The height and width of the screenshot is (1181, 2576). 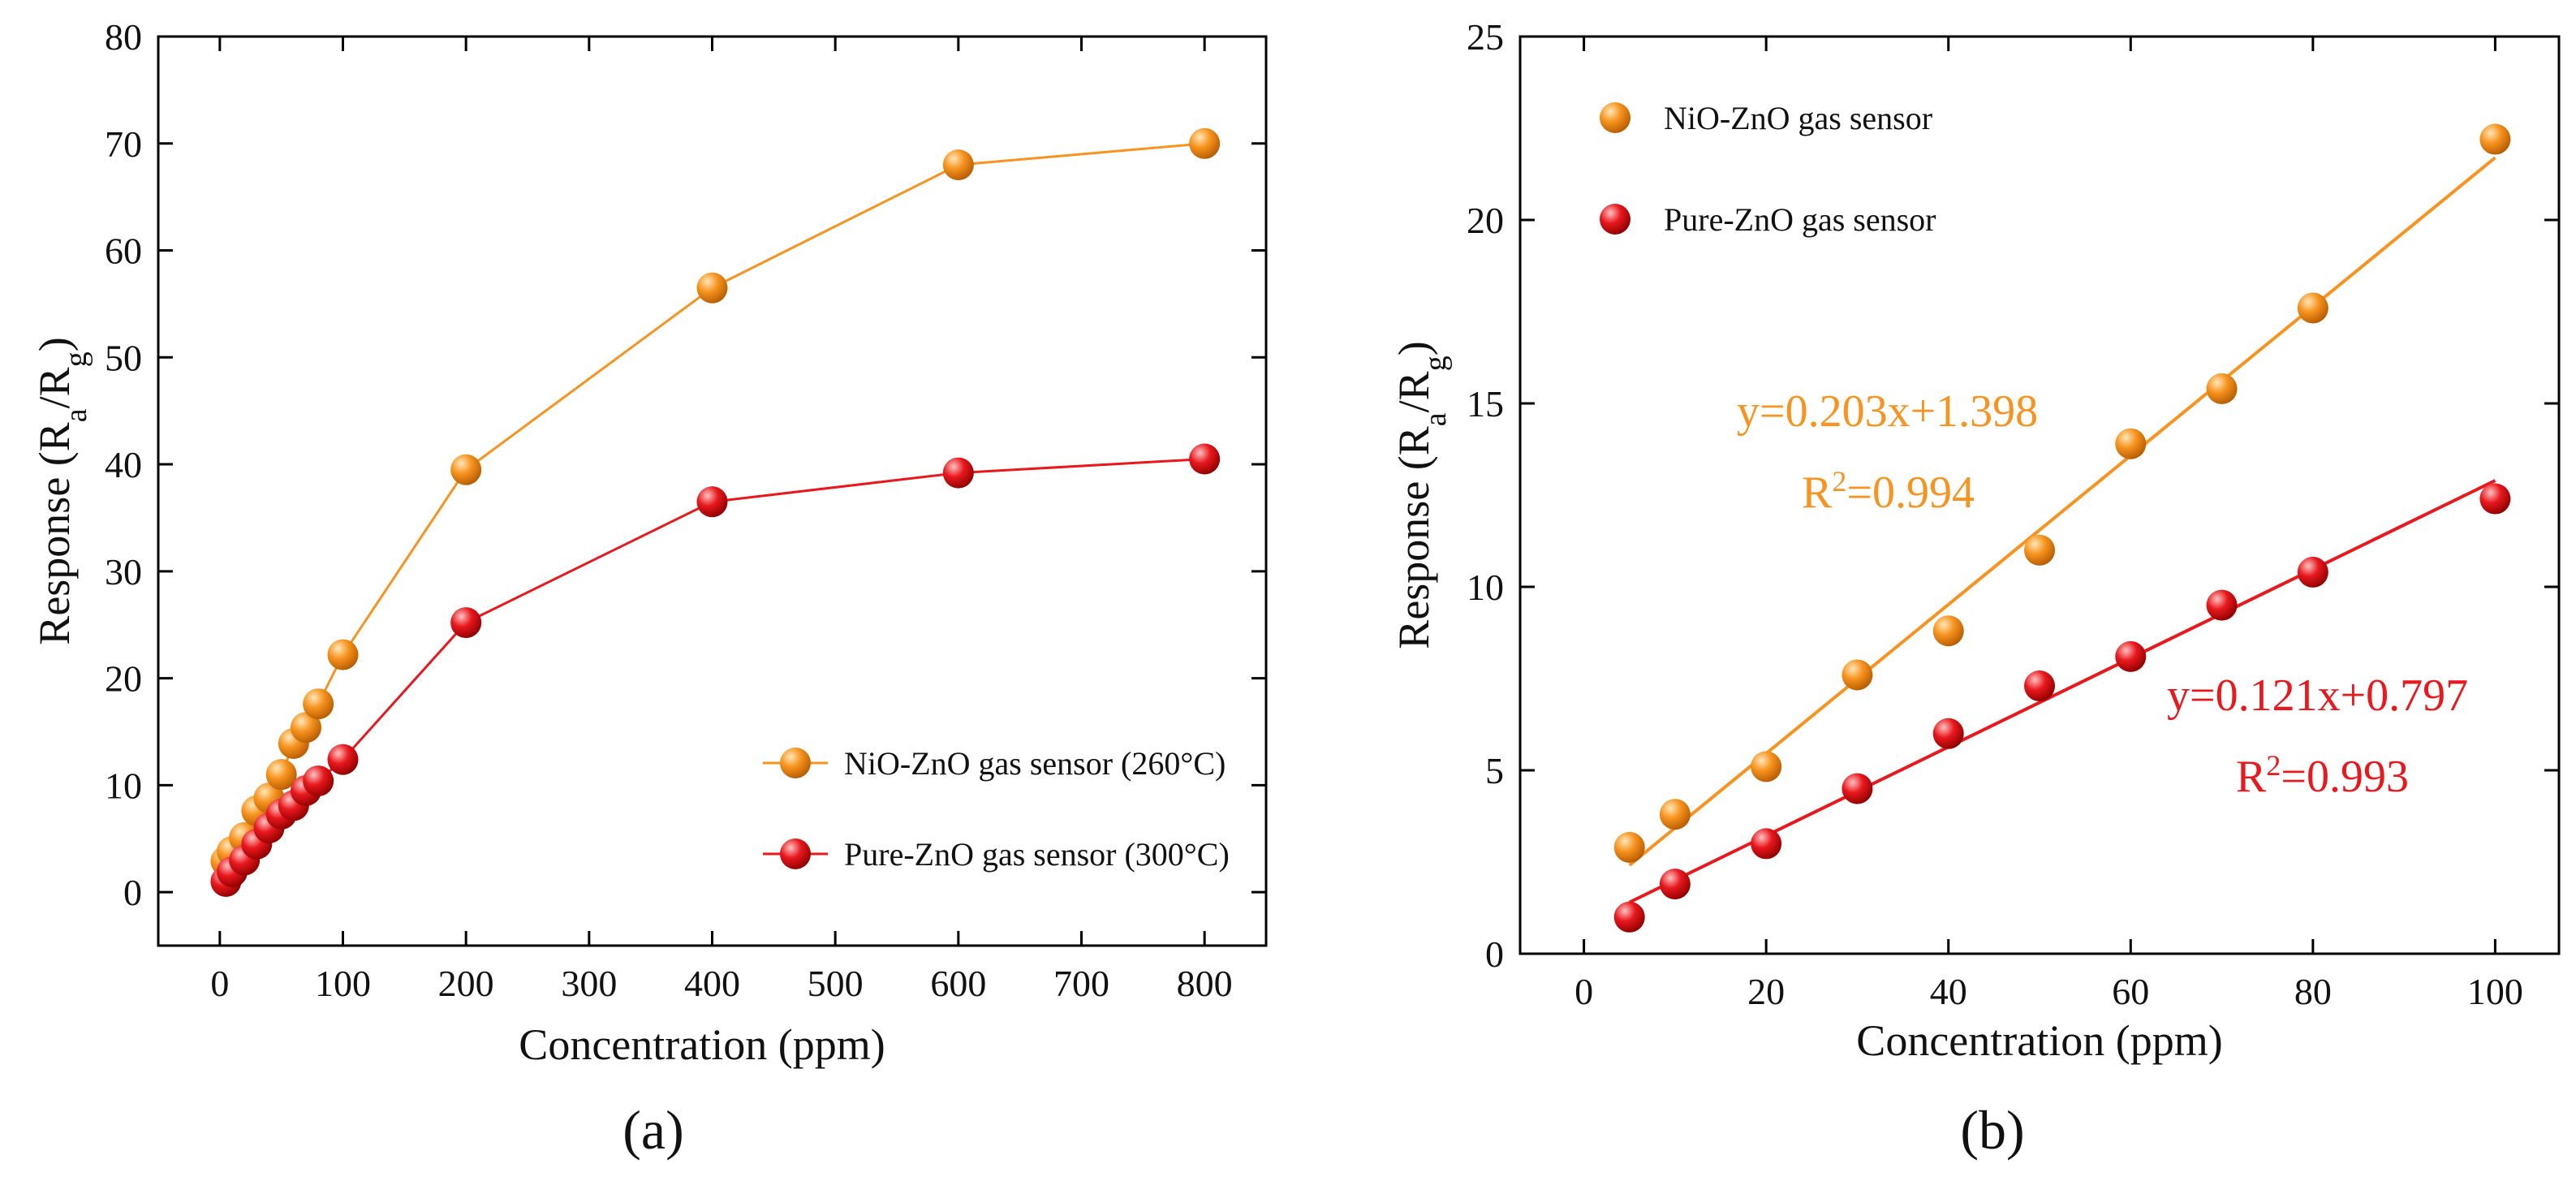 What do you see at coordinates (1486, 37) in the screenshot?
I see `panel-b-y-tick-label-25: 25` at bounding box center [1486, 37].